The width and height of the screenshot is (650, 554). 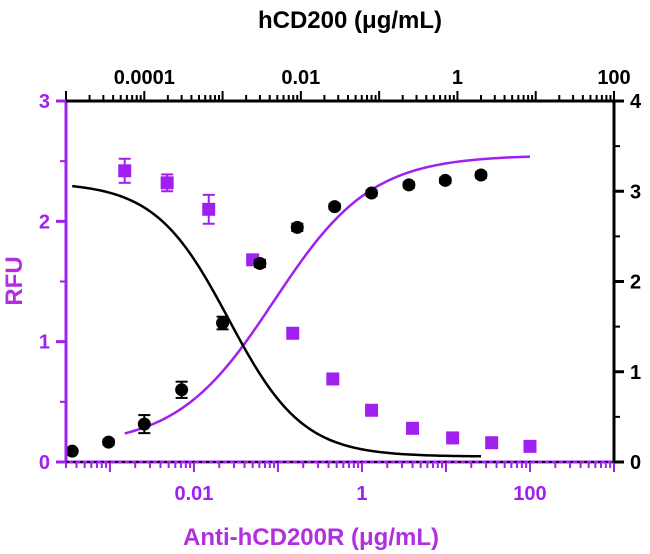 I want to click on y-left-tick-label: 3, so click(x=44, y=102).